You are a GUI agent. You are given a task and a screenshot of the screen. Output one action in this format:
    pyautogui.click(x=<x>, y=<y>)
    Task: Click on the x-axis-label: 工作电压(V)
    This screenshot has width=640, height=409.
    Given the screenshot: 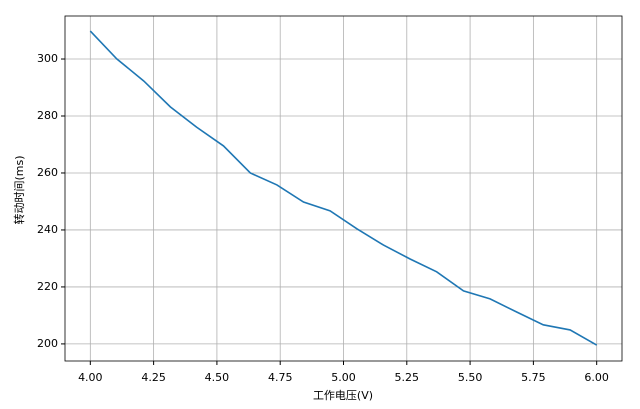 What is the action you would take?
    pyautogui.click(x=343, y=395)
    